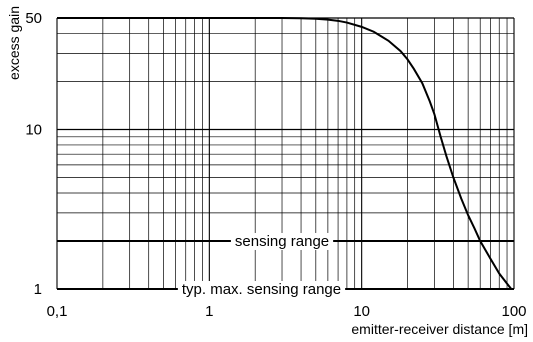  Describe the element at coordinates (38, 289) in the screenshot. I see `y-tick-label: 1` at that location.